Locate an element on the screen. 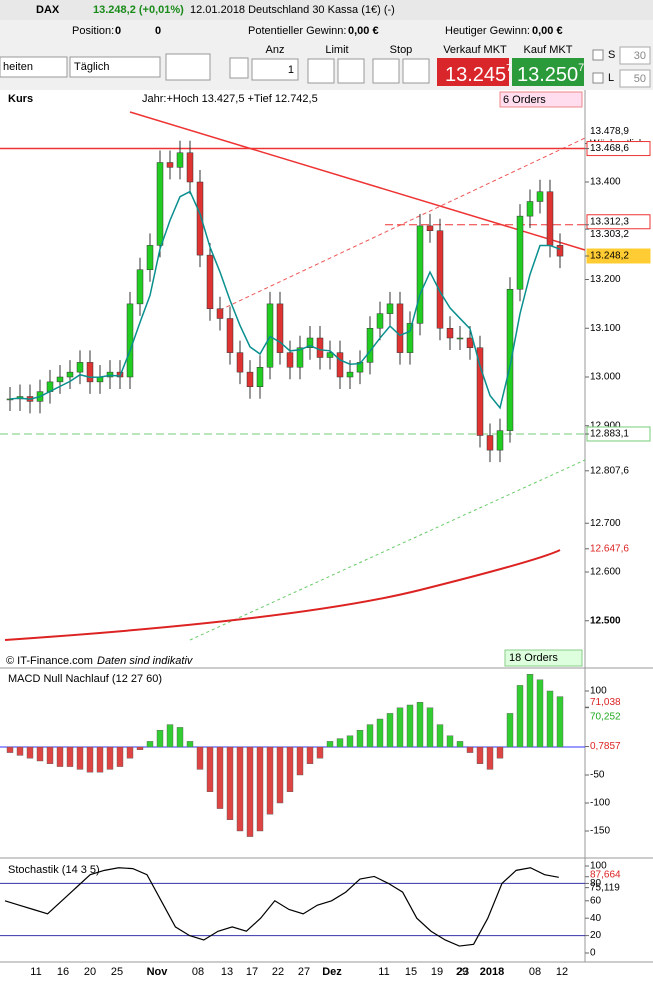  price-label: 12.883,1 is located at coordinates (609, 434).